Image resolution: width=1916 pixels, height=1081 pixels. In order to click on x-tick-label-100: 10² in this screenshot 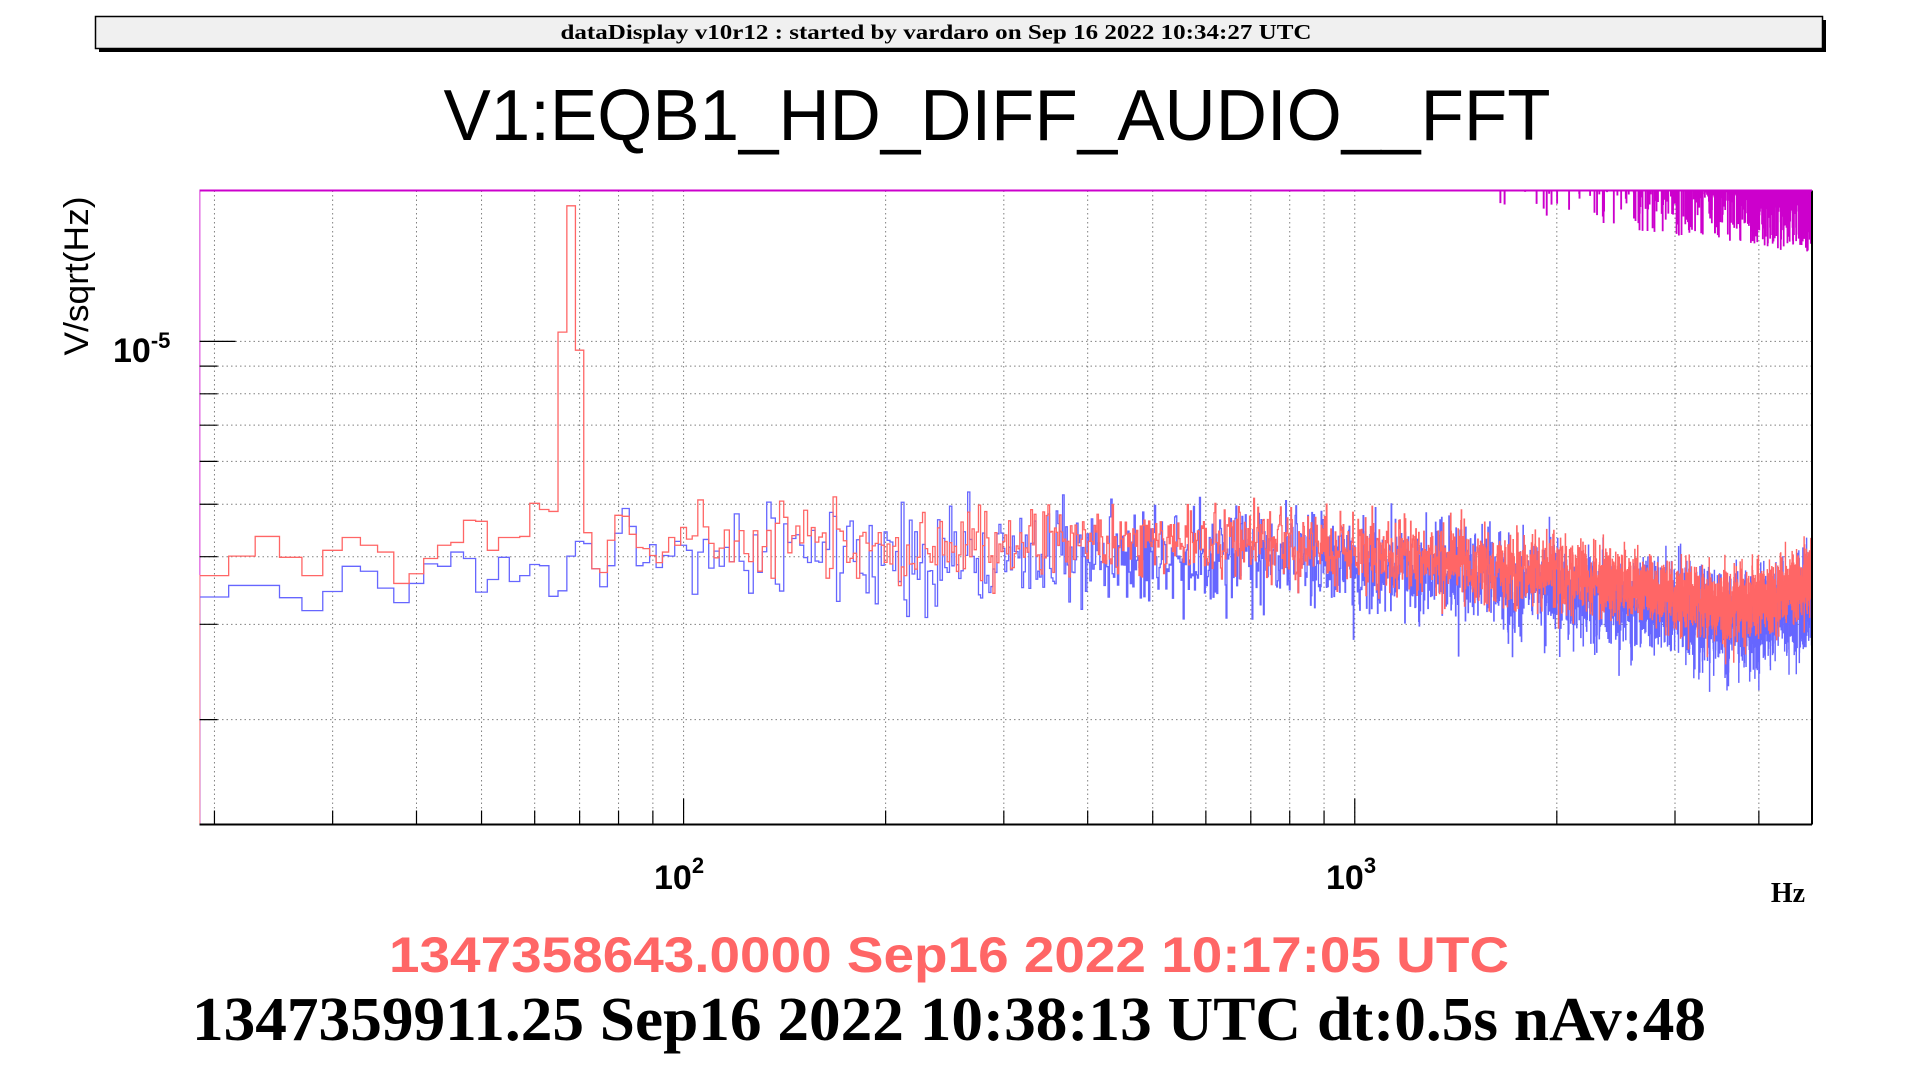, I will do `click(679, 875)`.